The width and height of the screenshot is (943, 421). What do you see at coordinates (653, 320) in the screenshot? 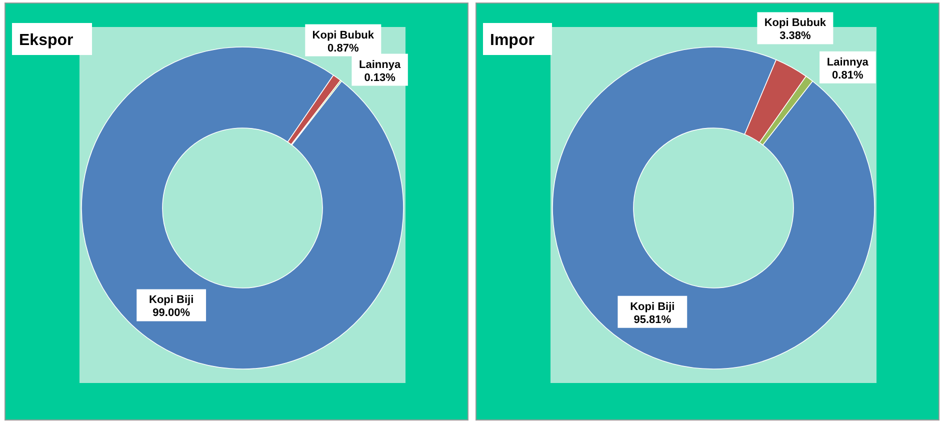
I see `data-label: 95.81%` at bounding box center [653, 320].